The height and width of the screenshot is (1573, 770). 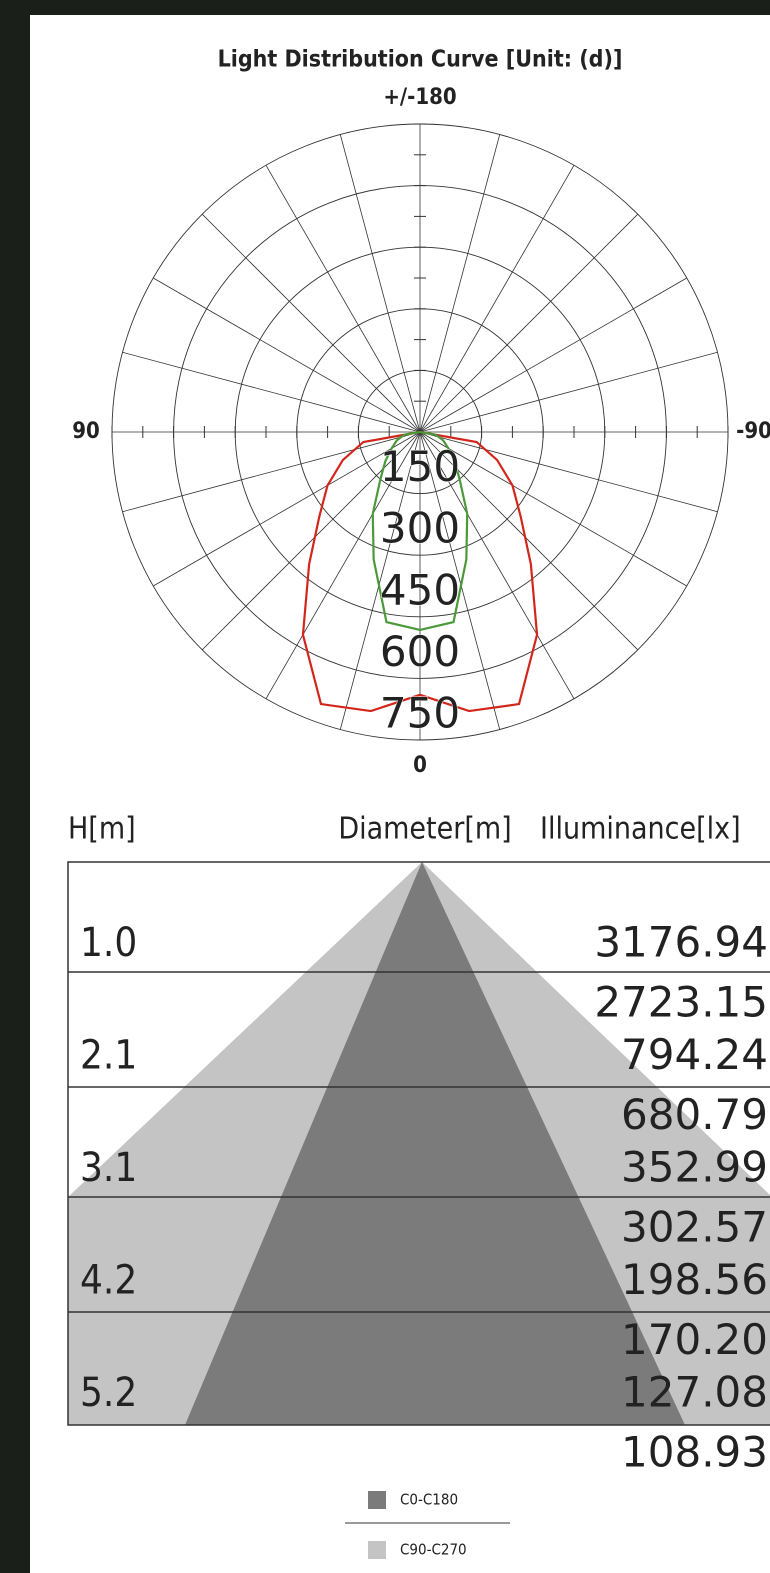 I want to click on height: 4.2, so click(x=108, y=1281).